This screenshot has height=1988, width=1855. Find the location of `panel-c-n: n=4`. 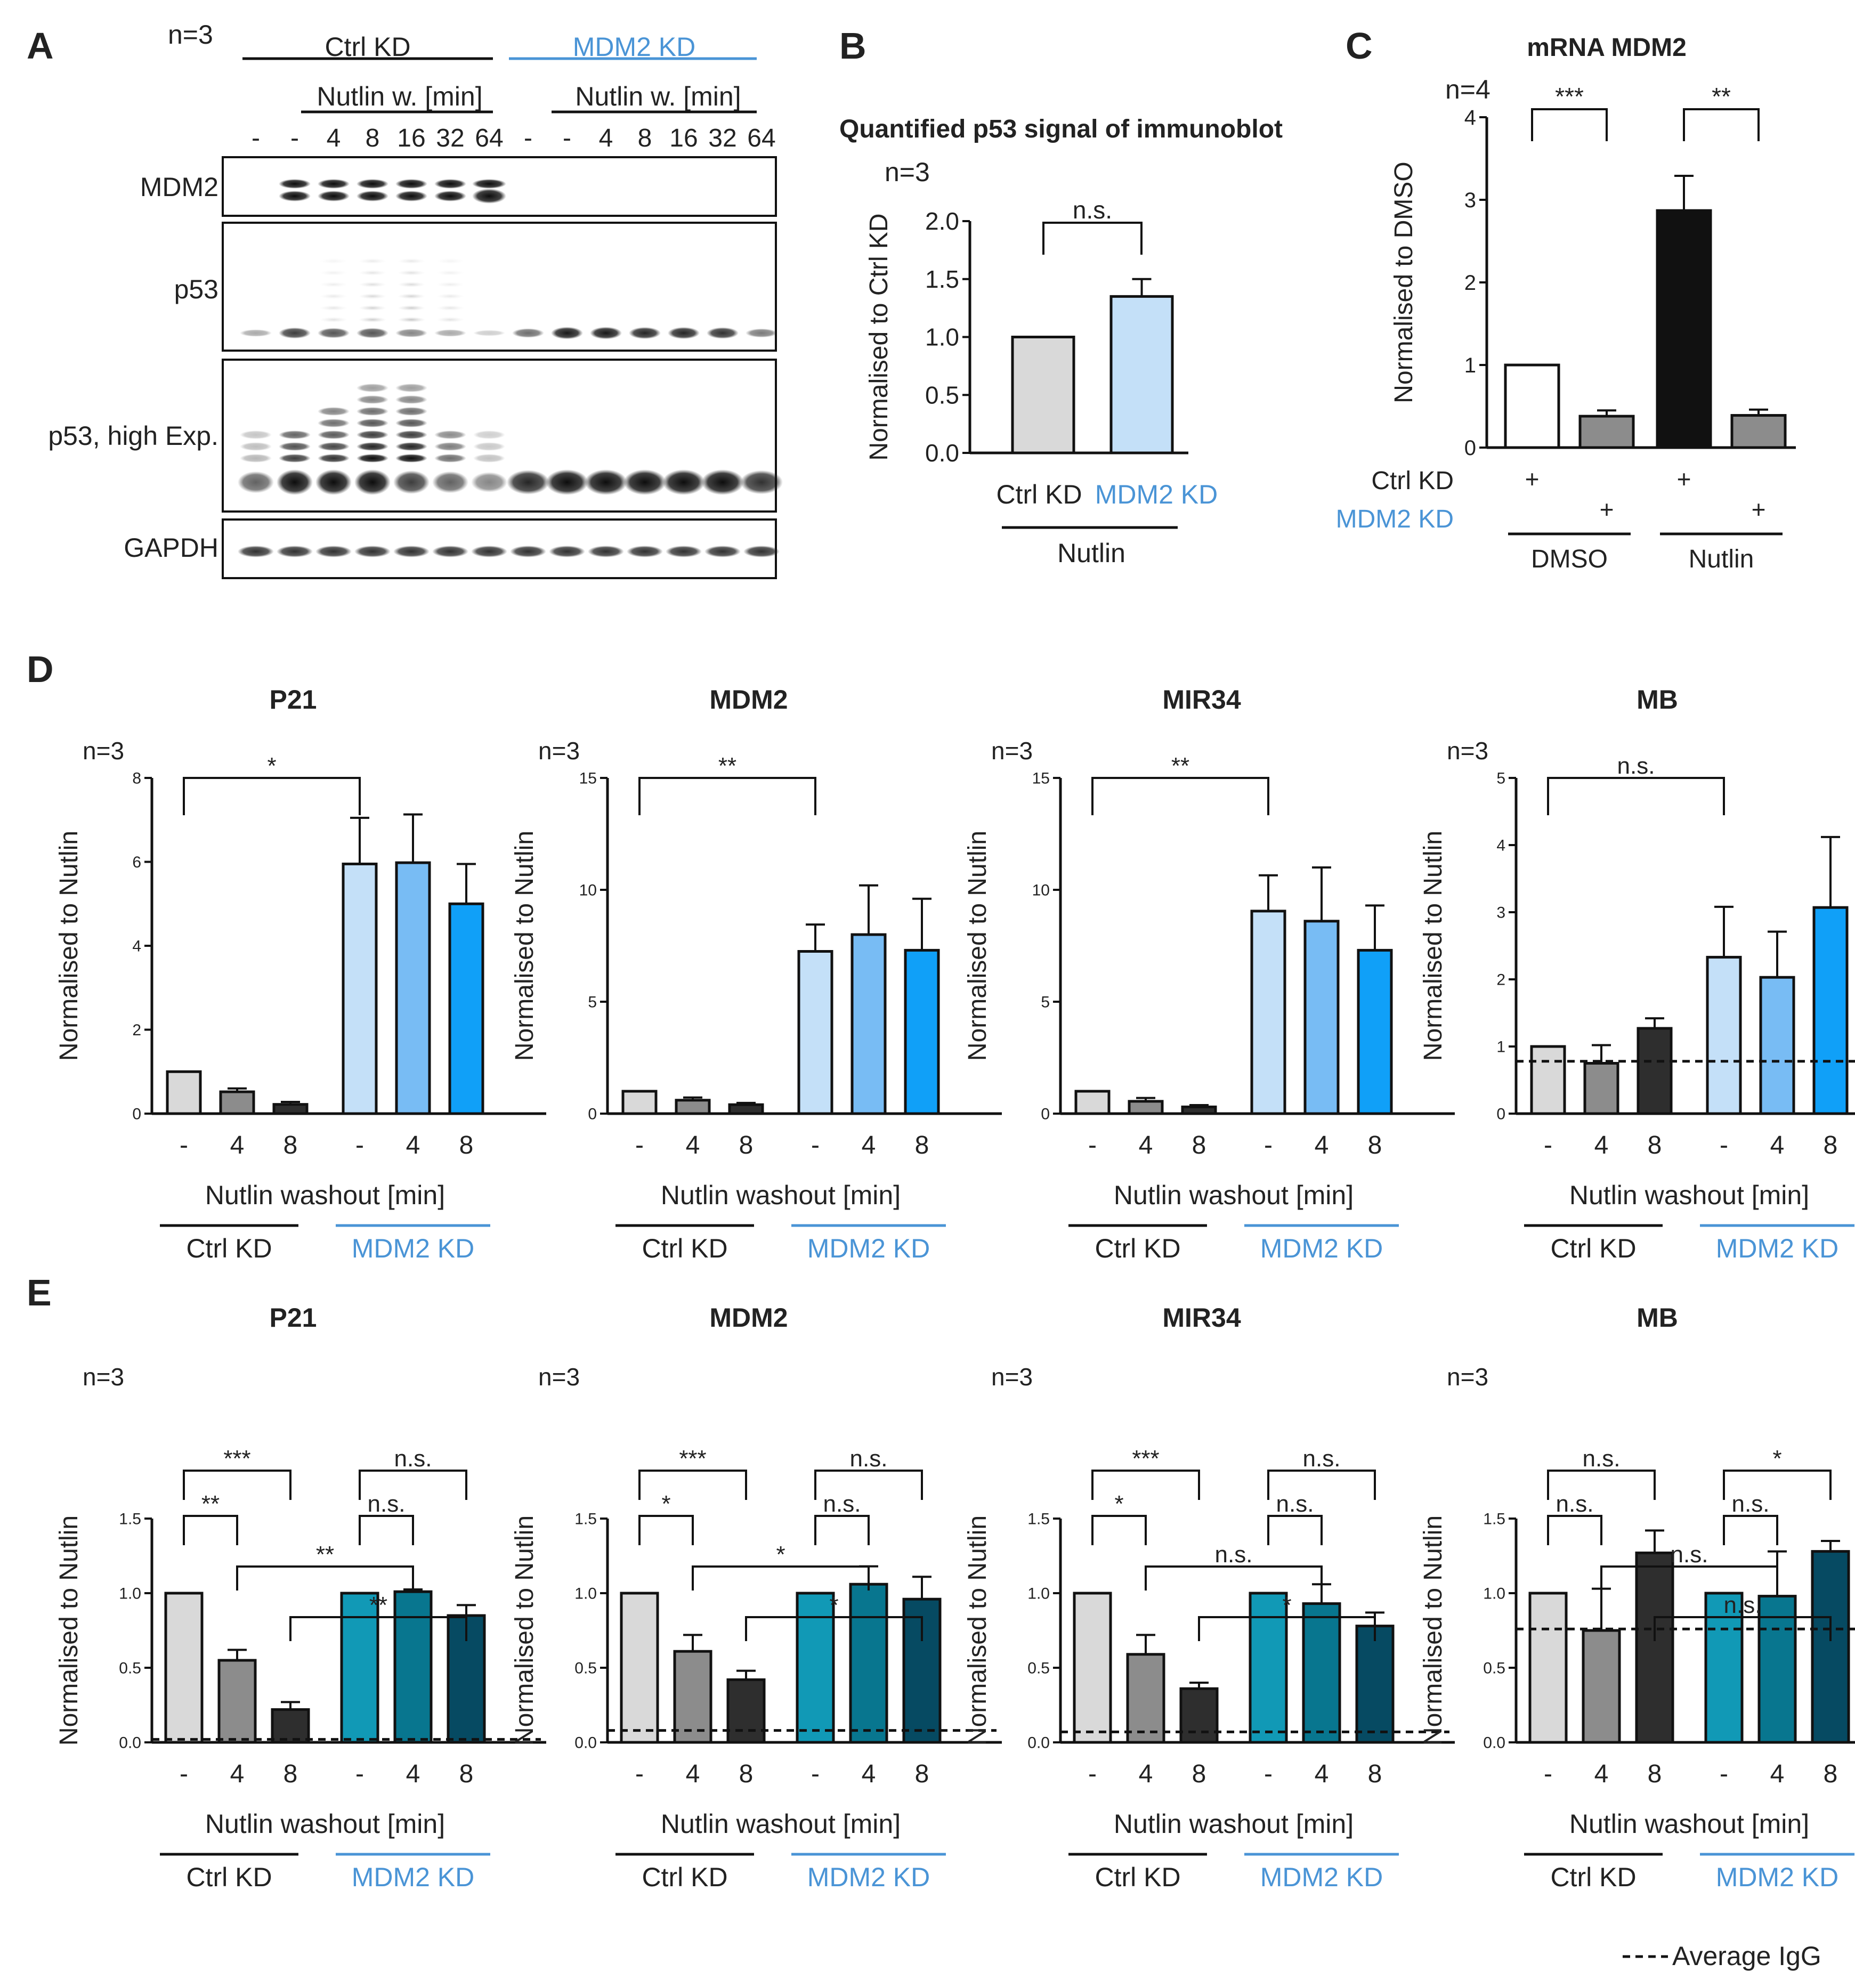

panel-c-n: n=4 is located at coordinates (1468, 90).